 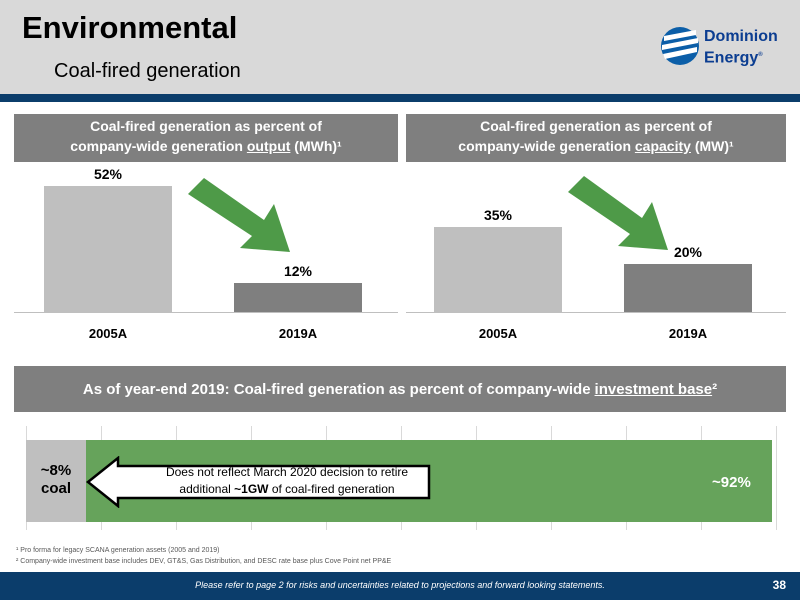 What do you see at coordinates (596, 126) in the screenshot?
I see `capacity-heading-line1: Coal-fired generation as percent of` at bounding box center [596, 126].